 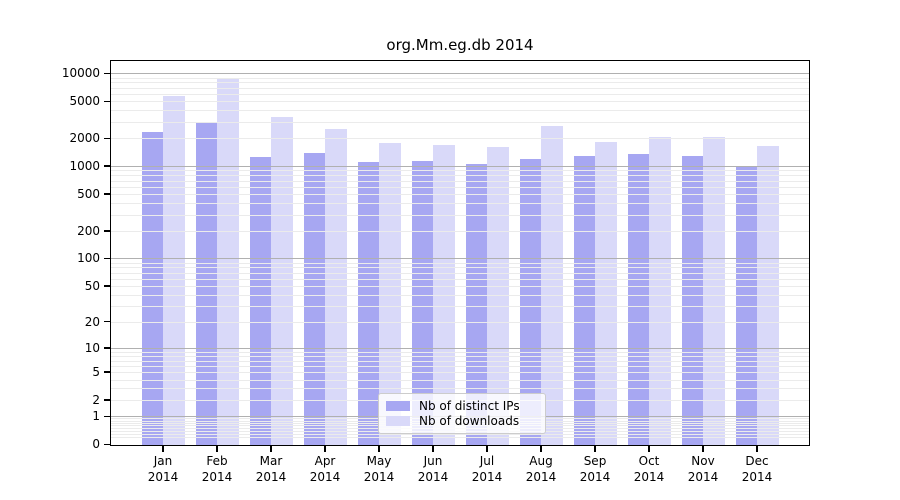 I want to click on y-tick-label: 10000, so click(x=80, y=73).